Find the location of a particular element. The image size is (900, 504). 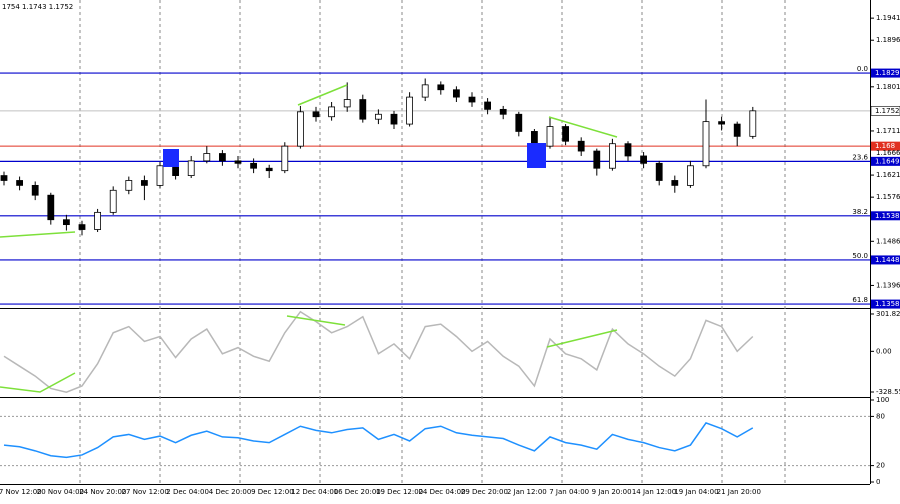

price-tag-label: 1.1358 is located at coordinates (887, 304).